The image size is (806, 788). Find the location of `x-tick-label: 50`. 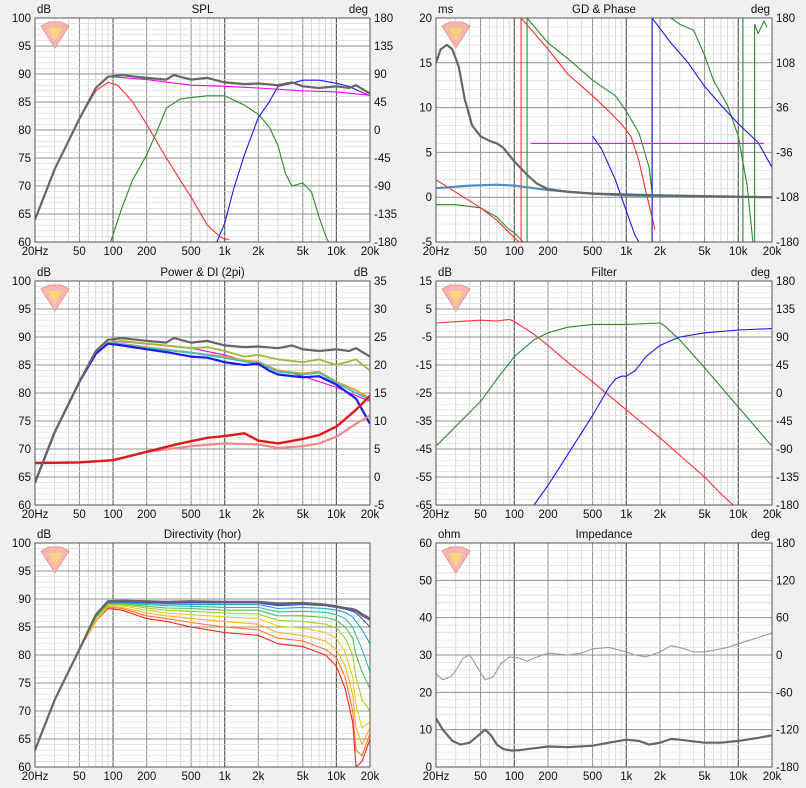

x-tick-label: 50 is located at coordinates (79, 252).